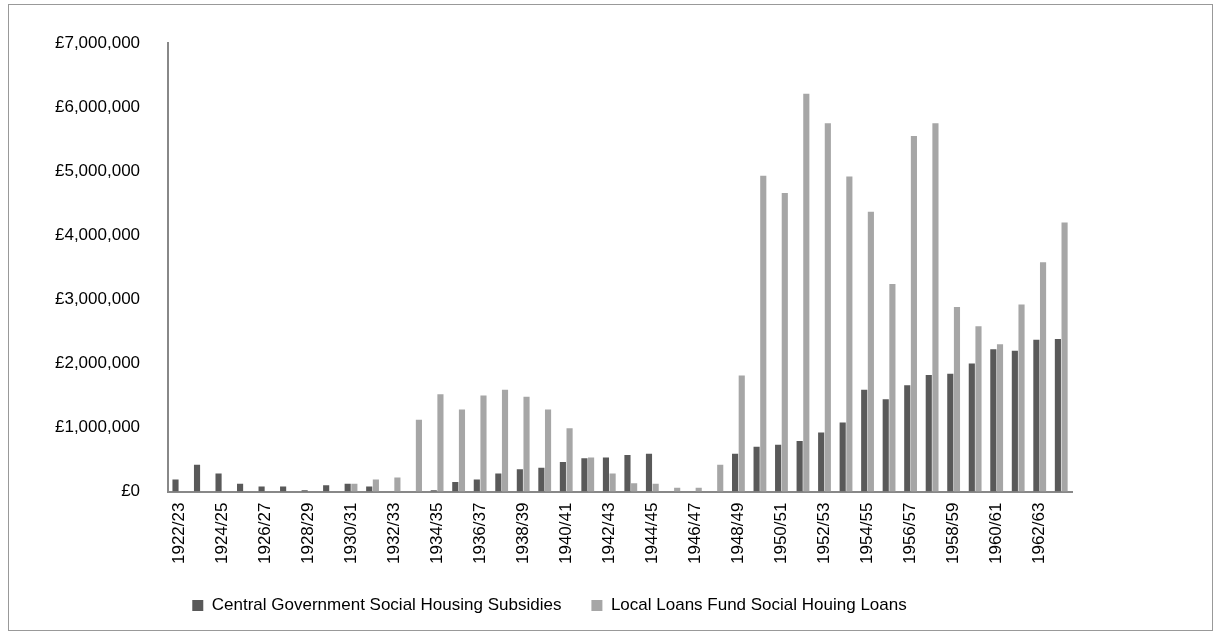  I want to click on x-tick-label: 1938/39, so click(522, 533).